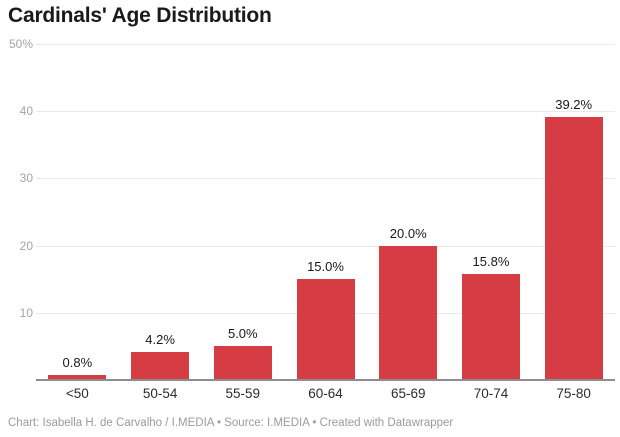  What do you see at coordinates (16, 208) in the screenshot?
I see `y-axis-labels: 50% 40 30 20 10` at bounding box center [16, 208].